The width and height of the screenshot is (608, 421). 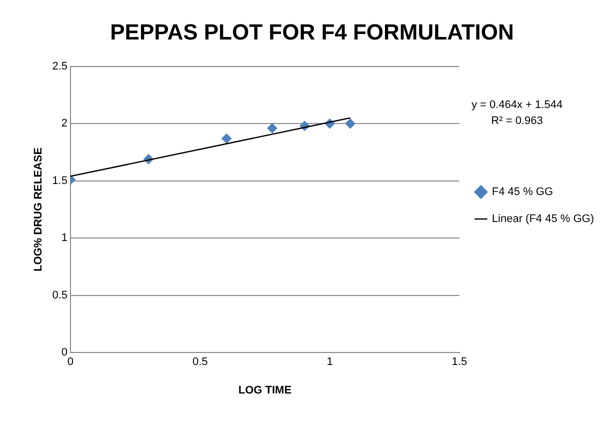 I want to click on text: R² = 0.963, so click(x=517, y=121).